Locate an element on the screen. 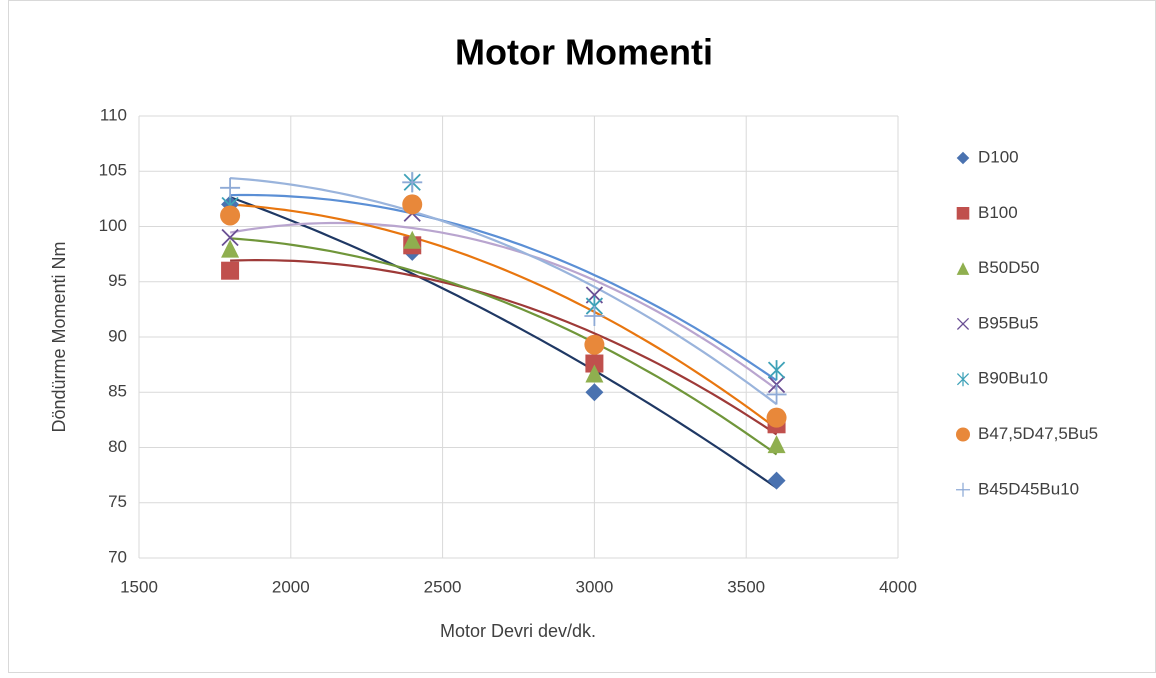  x-tick-label: 4000 is located at coordinates (898, 586).